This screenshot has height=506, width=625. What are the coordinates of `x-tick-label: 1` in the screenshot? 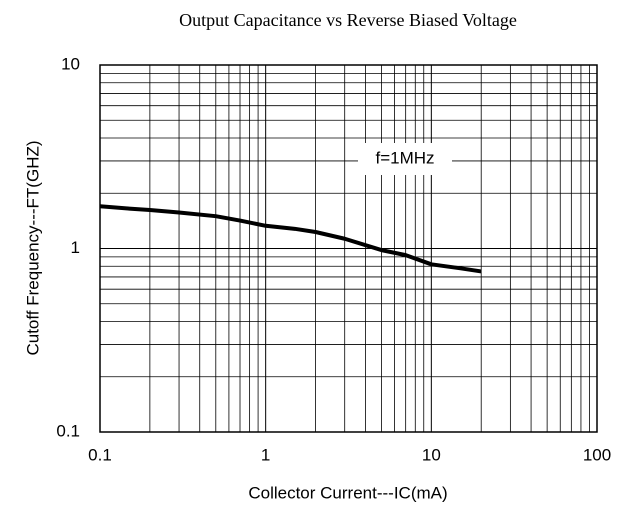 It's located at (265, 454).